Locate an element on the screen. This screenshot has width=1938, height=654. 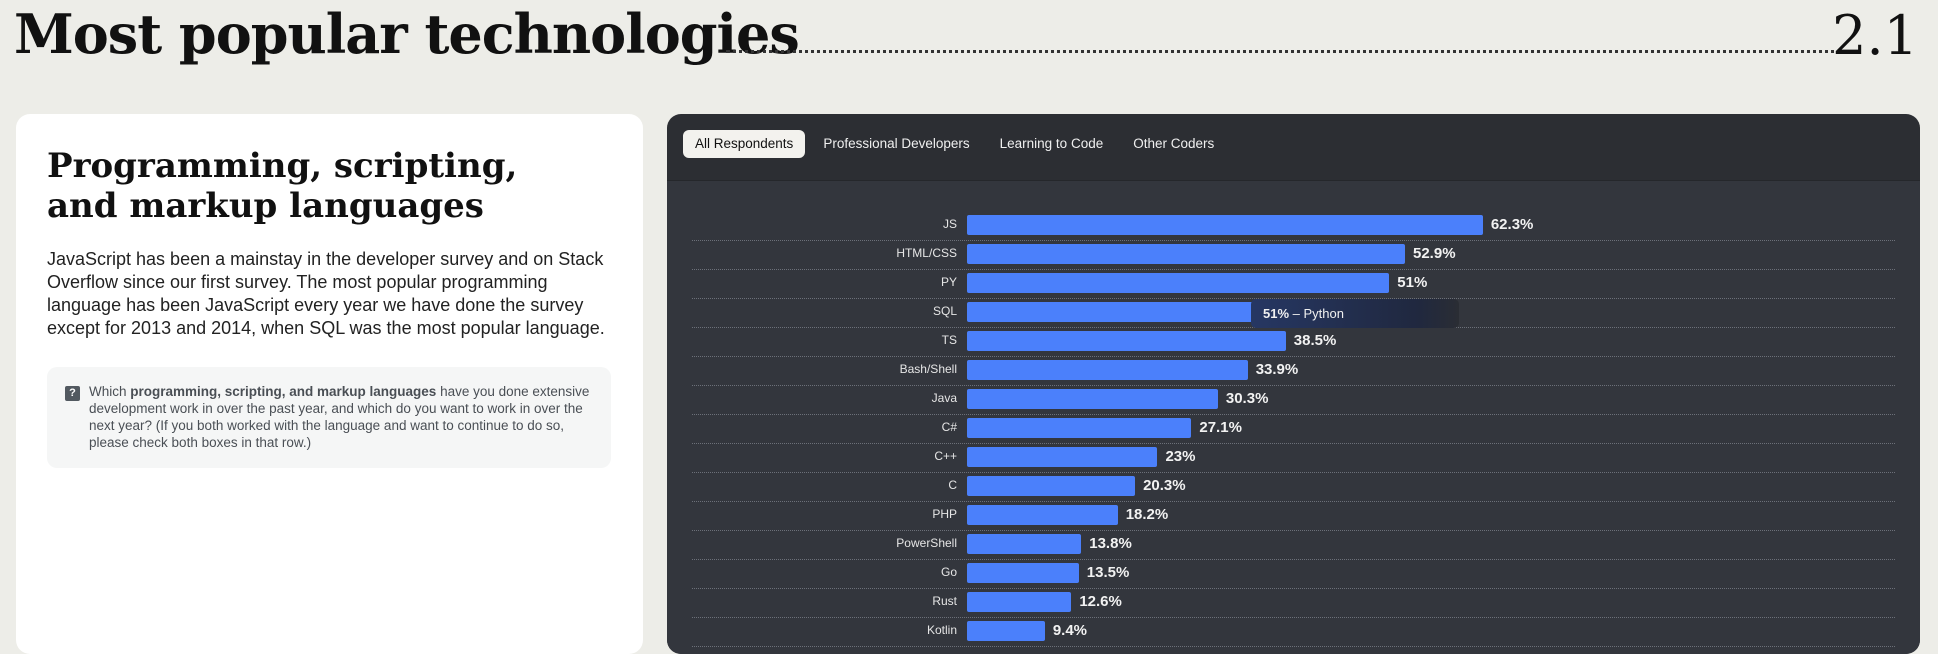
category-label: JS is located at coordinates (949, 224).